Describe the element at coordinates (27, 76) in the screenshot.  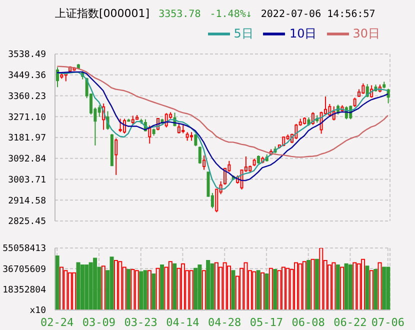
I see `y-tick-label: 3449.36` at that location.